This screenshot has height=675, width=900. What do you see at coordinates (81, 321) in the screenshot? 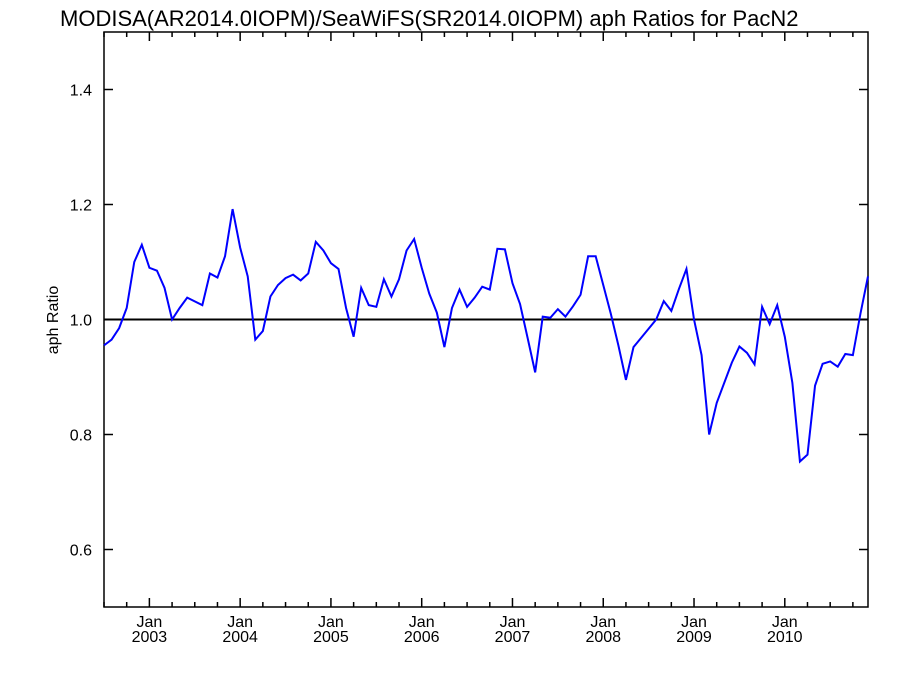
I see `y-tick-label: 1.0` at bounding box center [81, 321].